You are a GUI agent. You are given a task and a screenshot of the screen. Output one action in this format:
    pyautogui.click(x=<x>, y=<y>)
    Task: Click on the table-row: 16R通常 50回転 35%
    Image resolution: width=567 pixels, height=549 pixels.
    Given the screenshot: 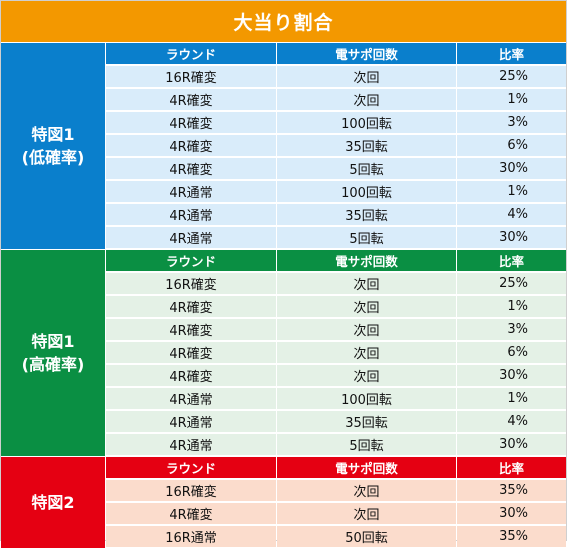 What is the action you would take?
    pyautogui.click(x=336, y=537)
    